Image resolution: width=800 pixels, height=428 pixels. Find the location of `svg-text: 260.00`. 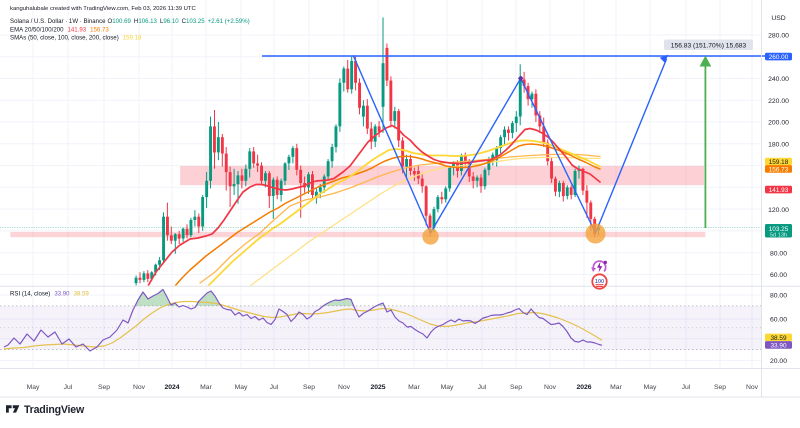

svg-text: 260.00 is located at coordinates (779, 57).